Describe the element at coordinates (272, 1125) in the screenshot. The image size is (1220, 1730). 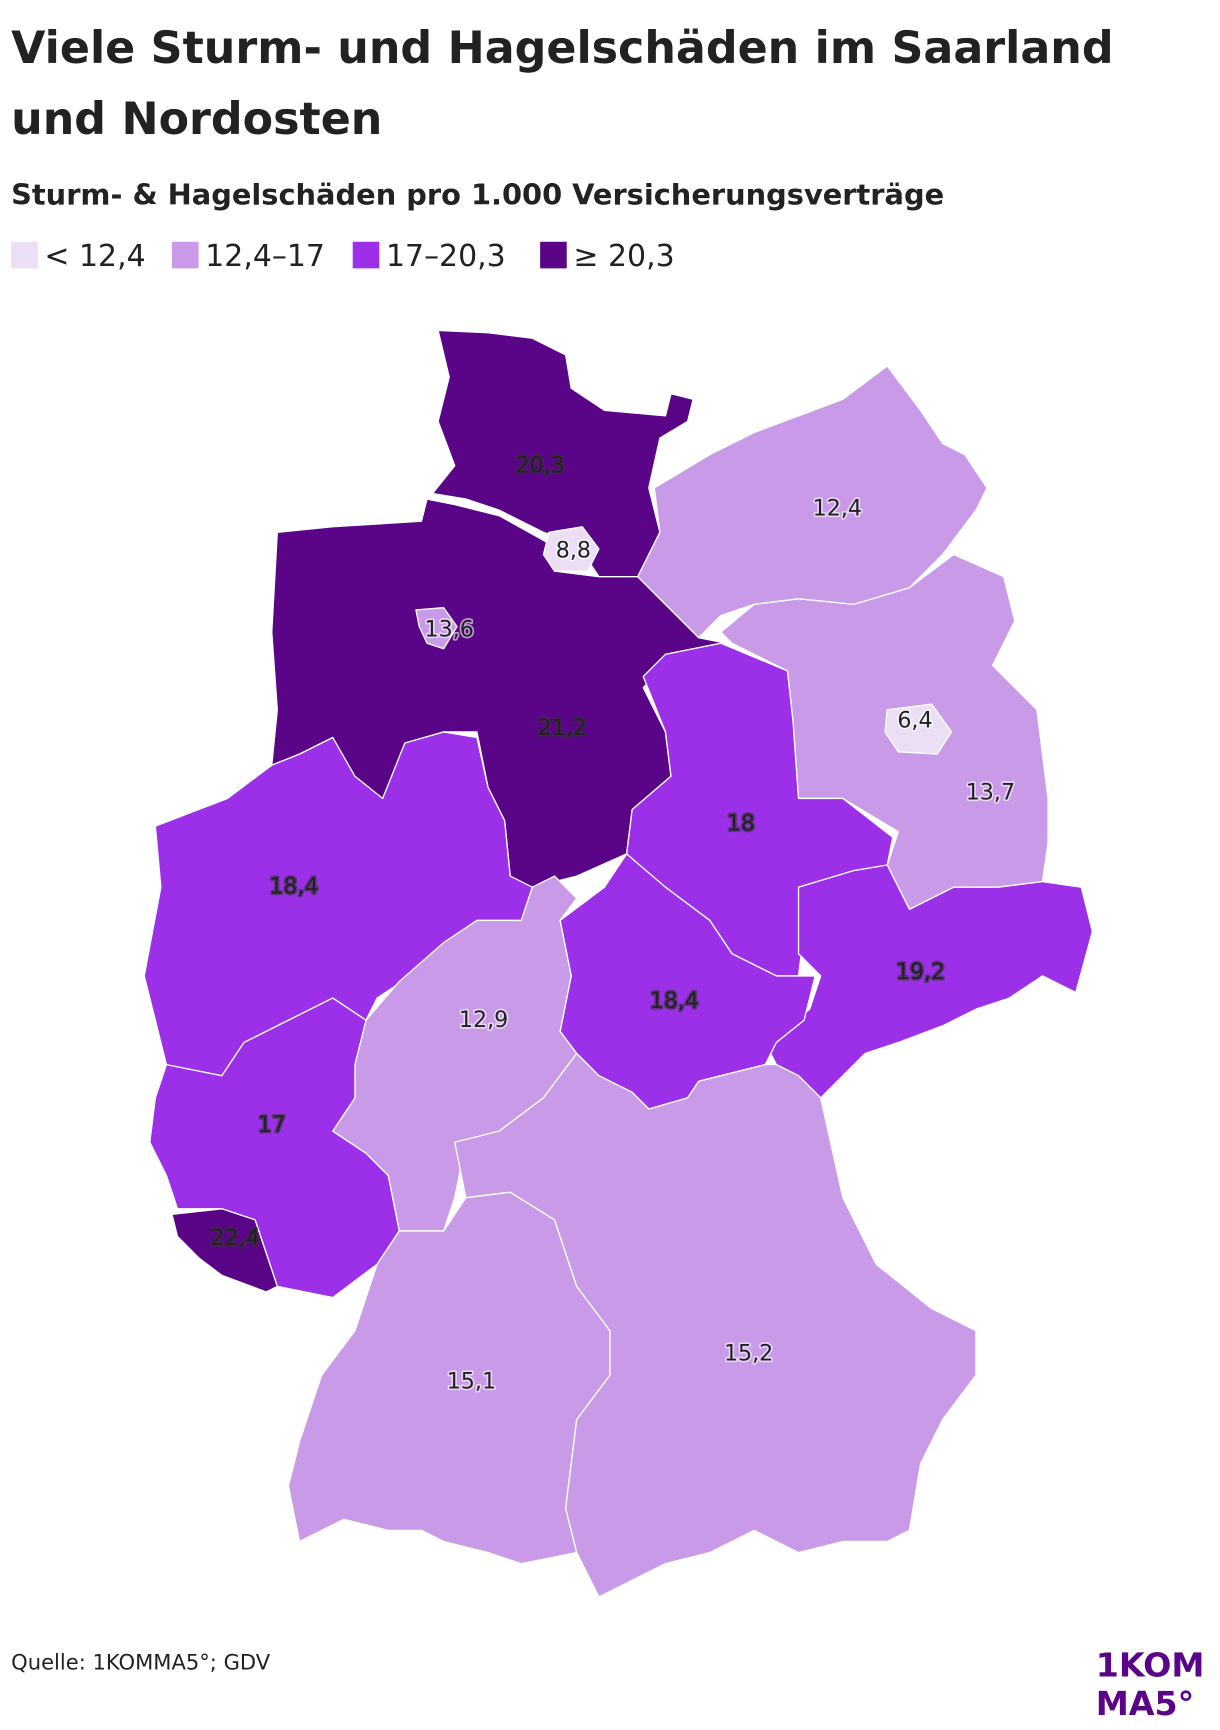
I see `region-label: 17` at that location.